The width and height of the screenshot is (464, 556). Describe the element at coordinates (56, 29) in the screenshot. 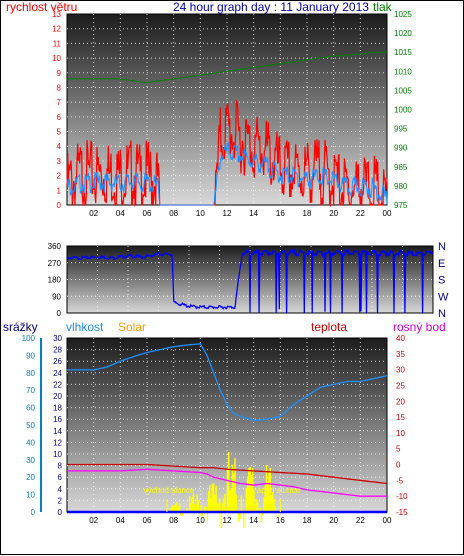

I see `wind-y-tick-label: 12` at that location.